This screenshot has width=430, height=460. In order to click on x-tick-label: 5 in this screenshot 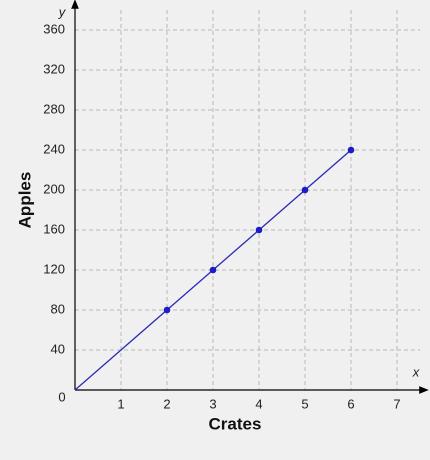, I will do `click(304, 403)`.